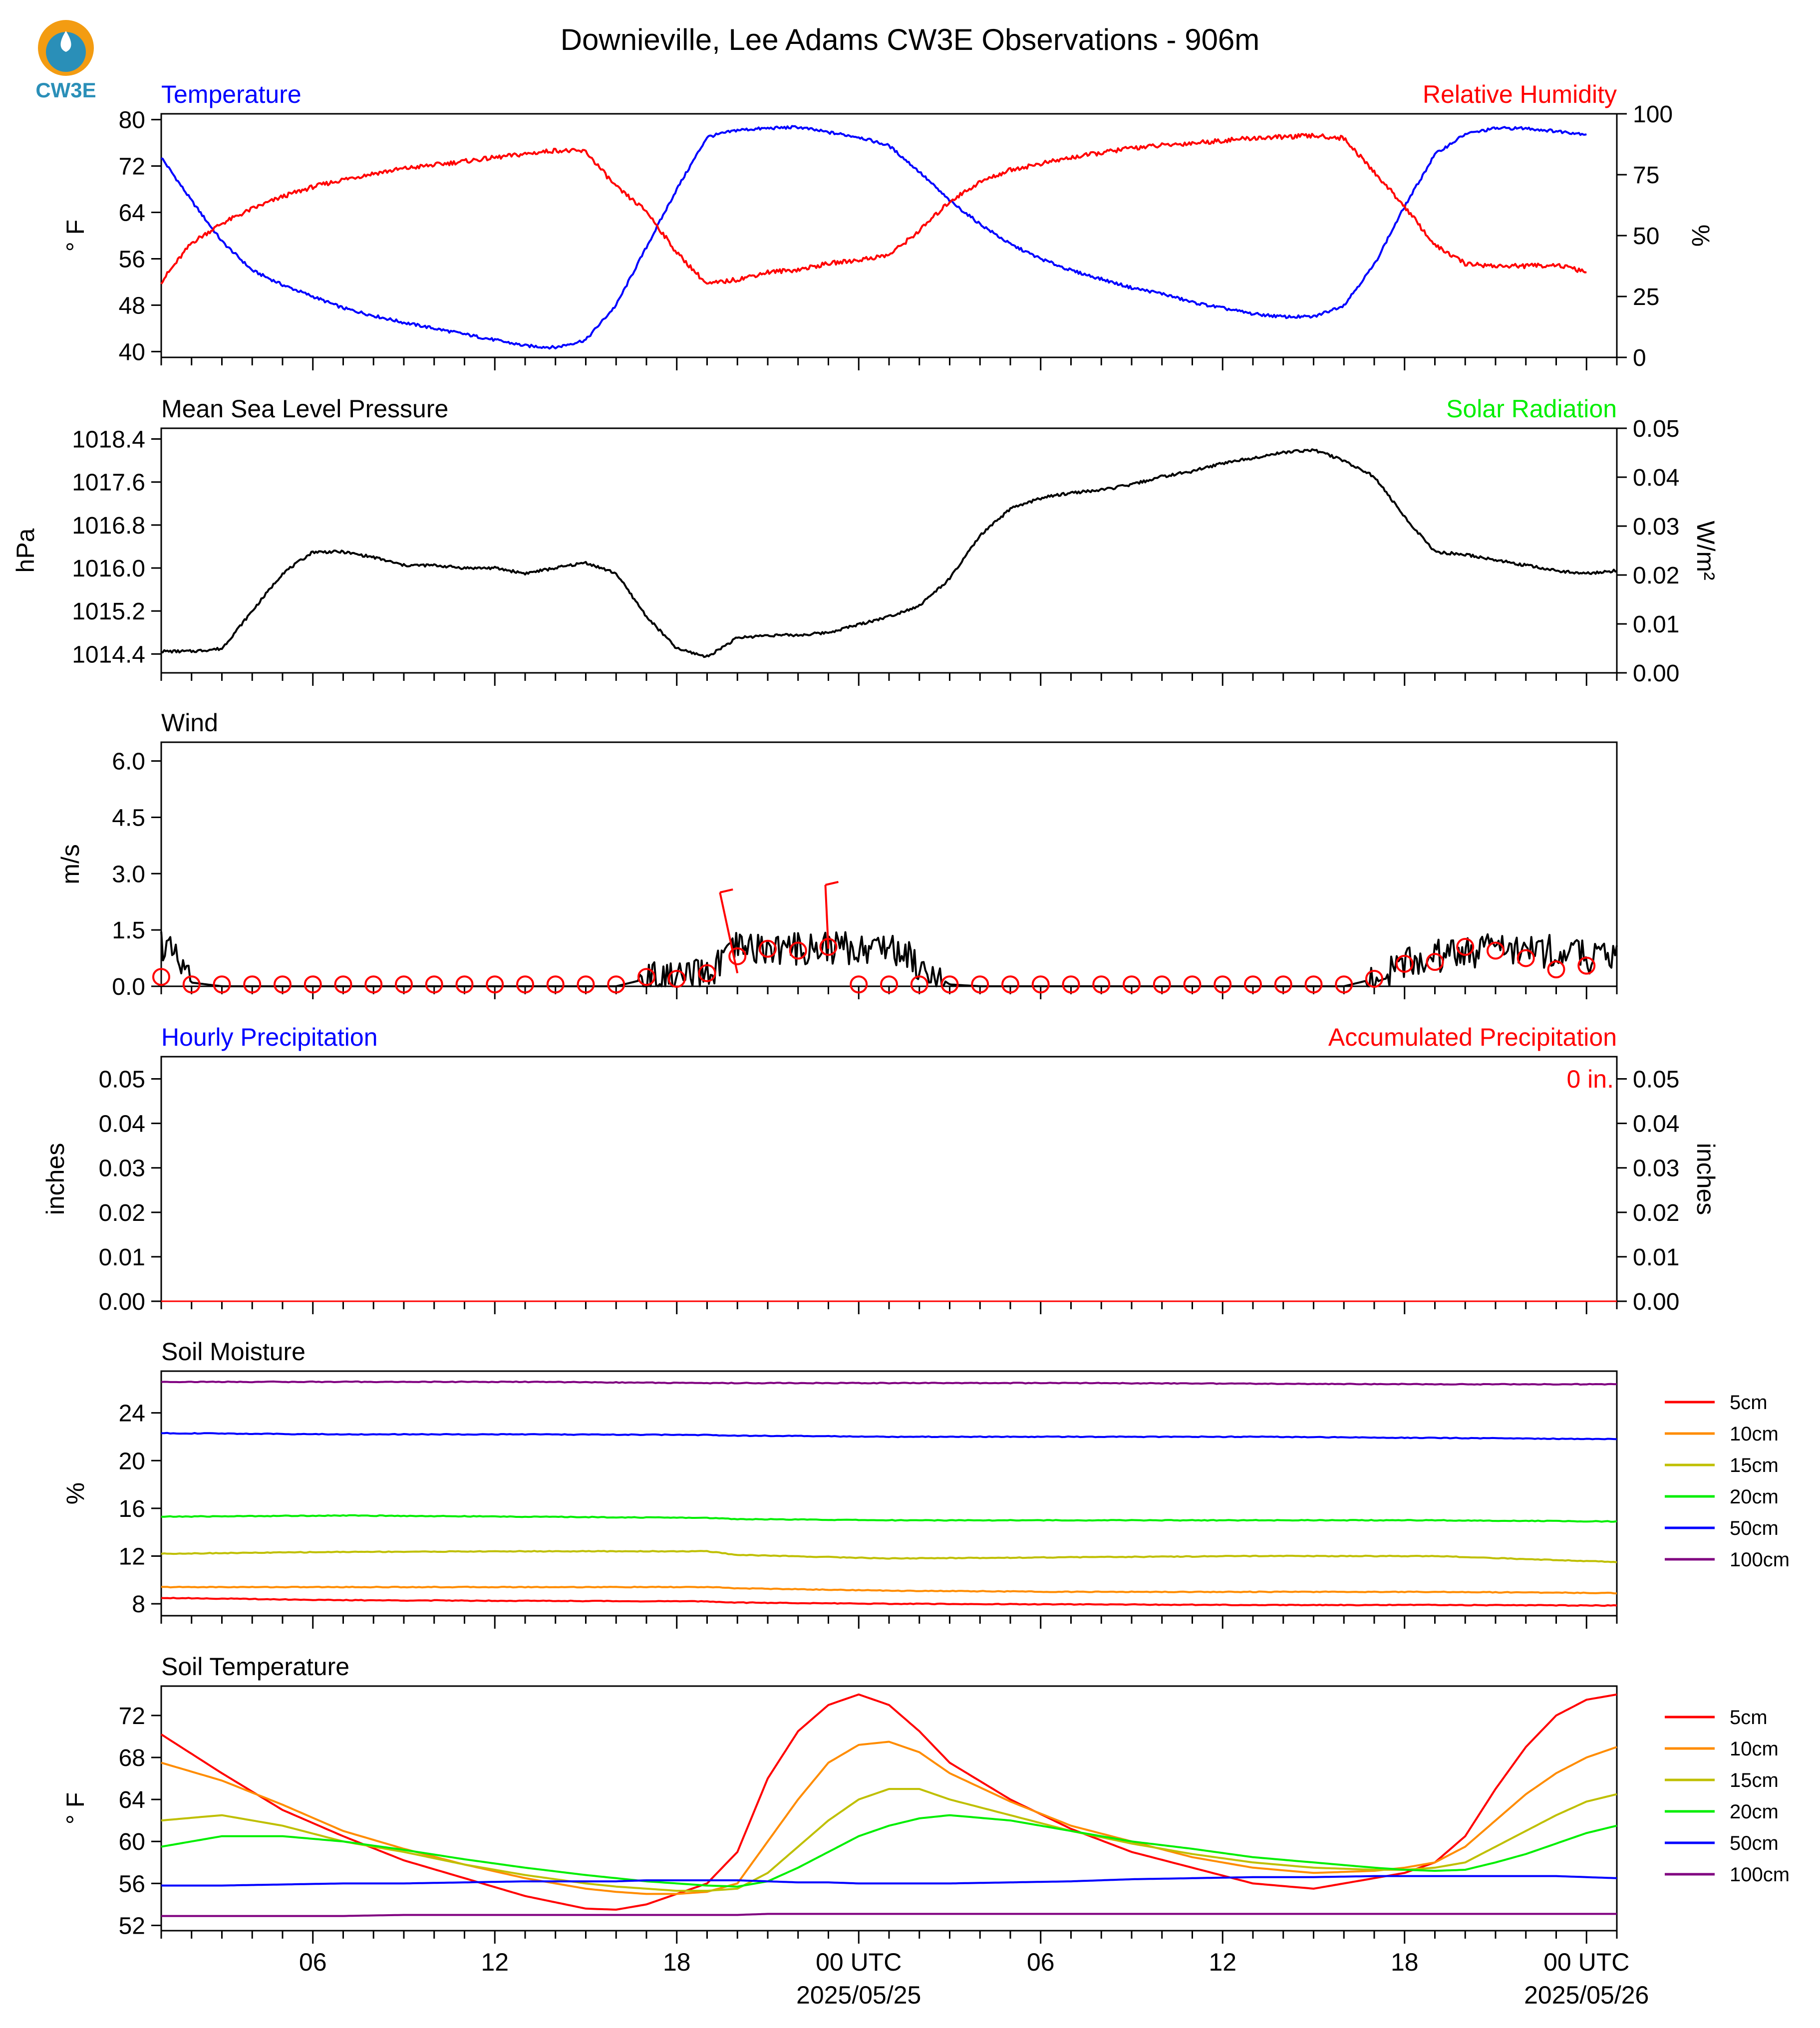 The height and width of the screenshot is (2028, 1820). What do you see at coordinates (874, 237) in the screenshot?
I see `series-line-temperature` at bounding box center [874, 237].